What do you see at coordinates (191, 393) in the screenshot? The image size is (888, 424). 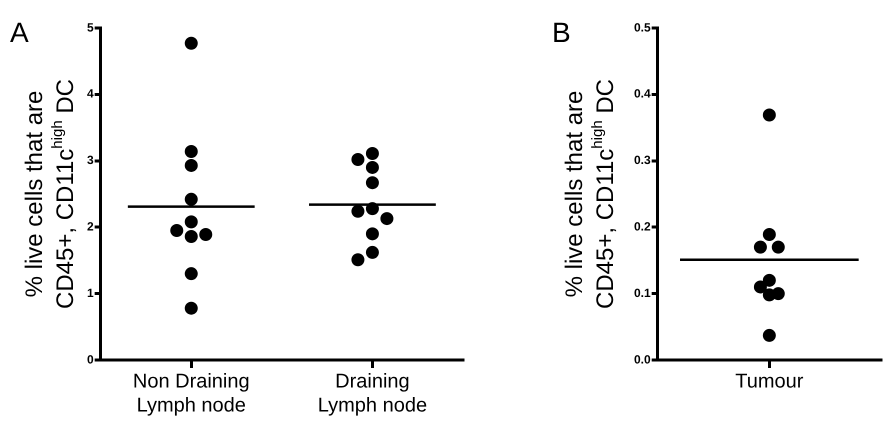 I see `x-tick-label: Non Draining Lymph node` at bounding box center [191, 393].